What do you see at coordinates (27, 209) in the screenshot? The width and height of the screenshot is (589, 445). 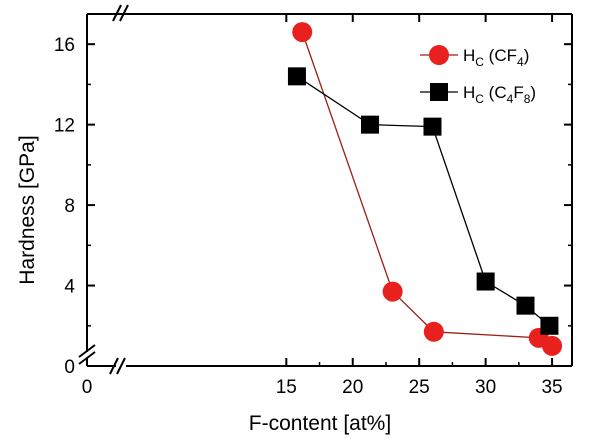 I see `y-axis-title: Hardness [GPa]` at bounding box center [27, 209].